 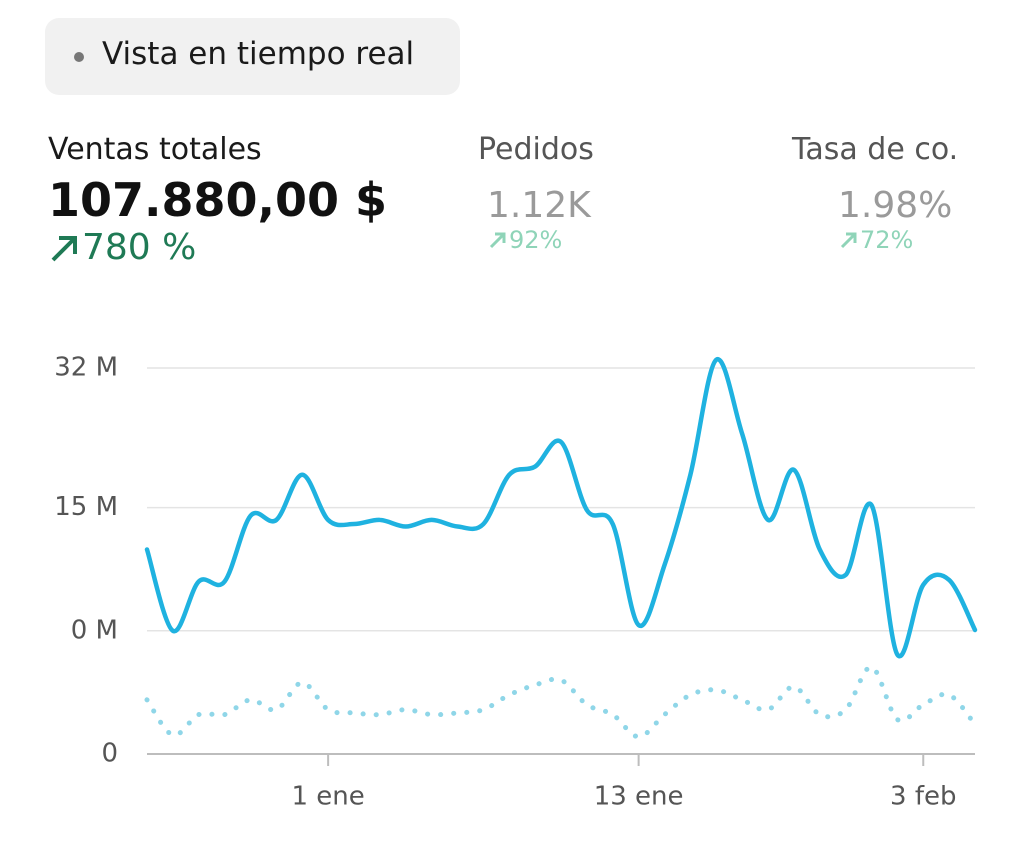 What do you see at coordinates (895, 205) in the screenshot?
I see `metric-value: 1.98%` at bounding box center [895, 205].